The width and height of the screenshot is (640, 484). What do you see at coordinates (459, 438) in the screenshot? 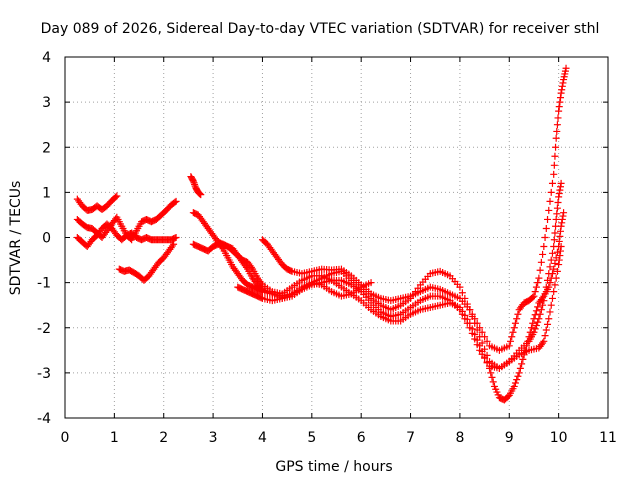
I see `x-tick-label: 8` at bounding box center [459, 438].